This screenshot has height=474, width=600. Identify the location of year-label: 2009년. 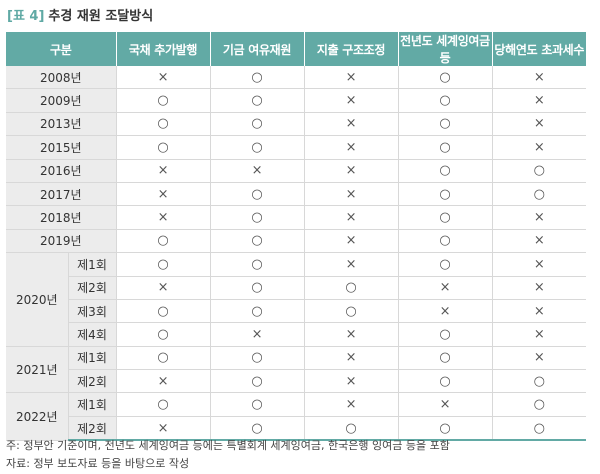
(61, 100).